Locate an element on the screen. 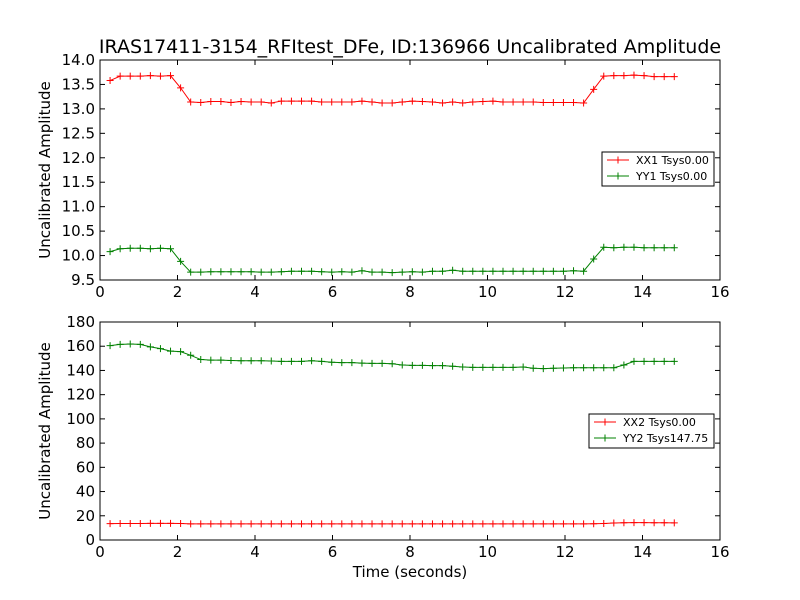 This screenshot has height=600, width=800. x-tick-label: 4 is located at coordinates (255, 552).